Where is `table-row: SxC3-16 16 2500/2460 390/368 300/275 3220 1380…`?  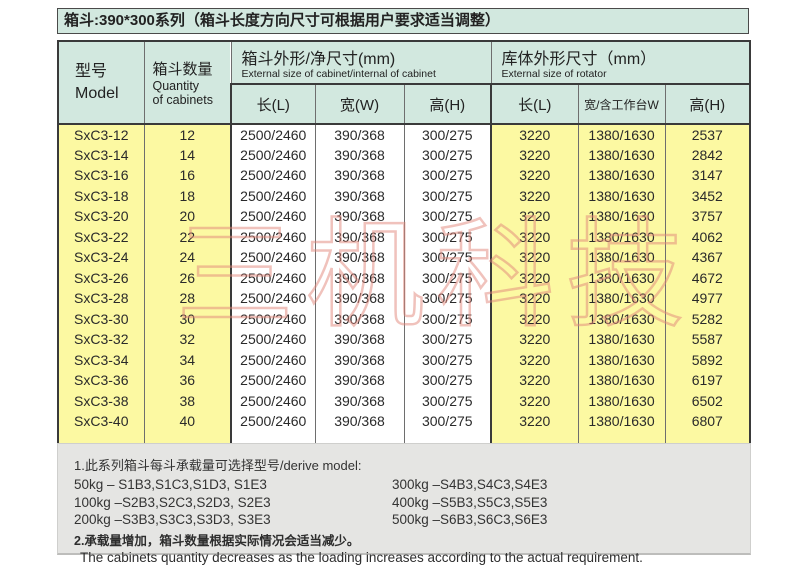 table-row: SxC3-16 16 2500/2460 390/368 300/275 3220 1380… is located at coordinates (404, 175).